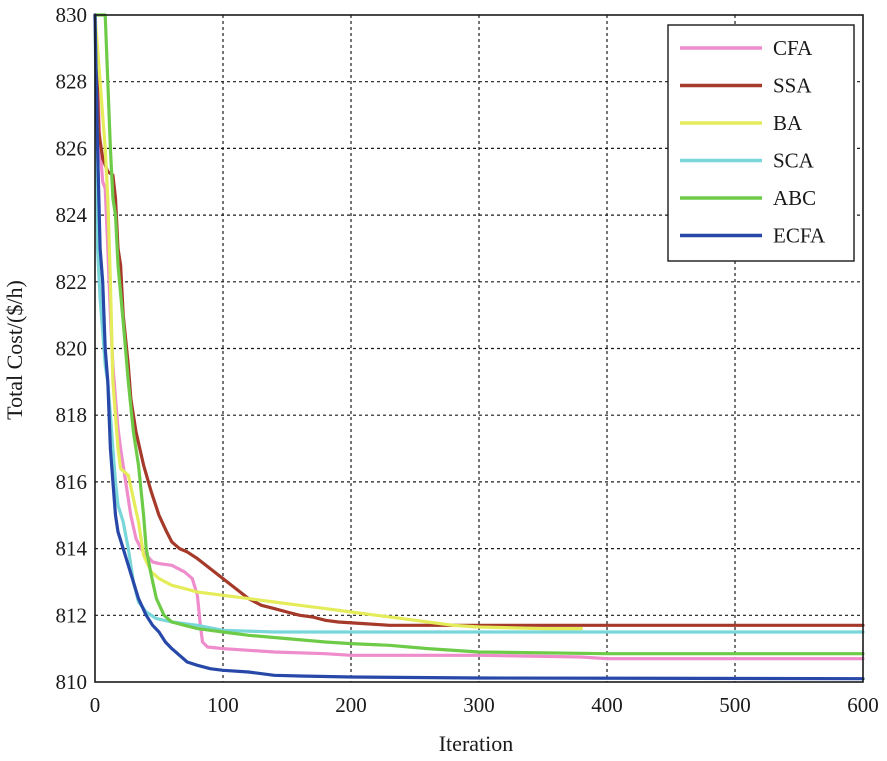 The width and height of the screenshot is (887, 761). I want to click on x-tick-label: 400, so click(607, 705).